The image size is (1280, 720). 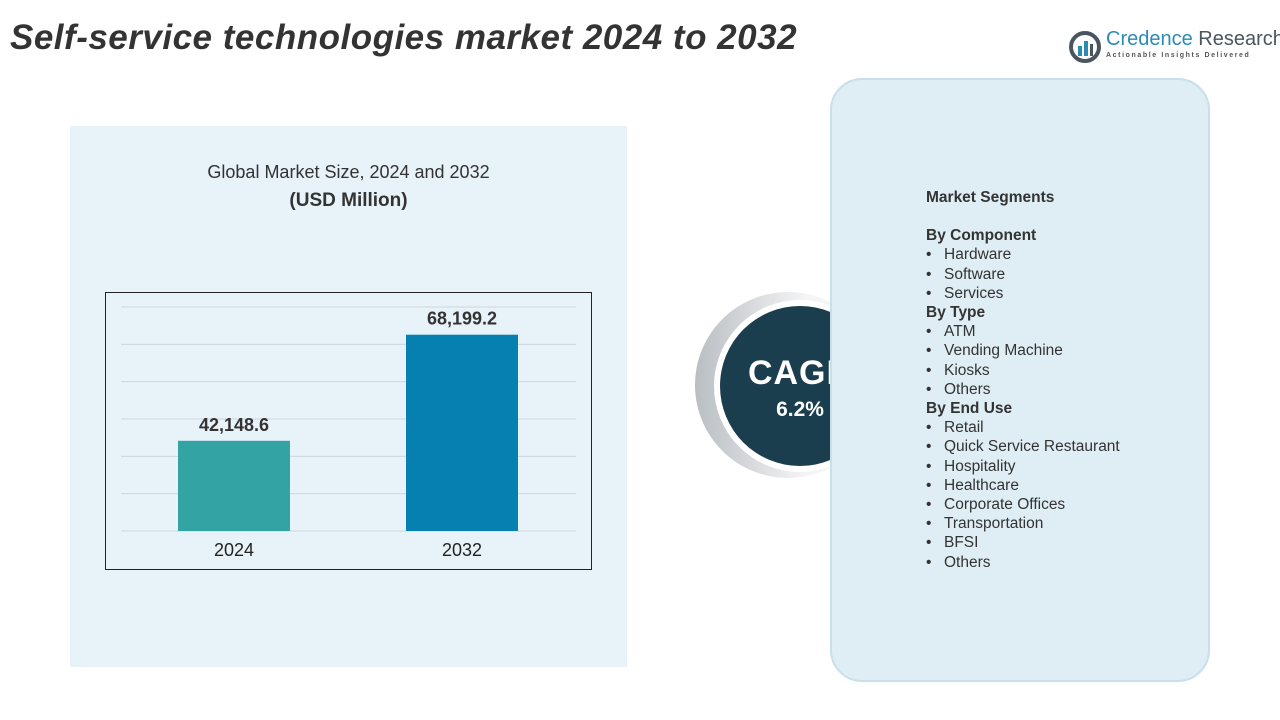 What do you see at coordinates (1023, 427) in the screenshot?
I see `segment-item: Retail` at bounding box center [1023, 427].